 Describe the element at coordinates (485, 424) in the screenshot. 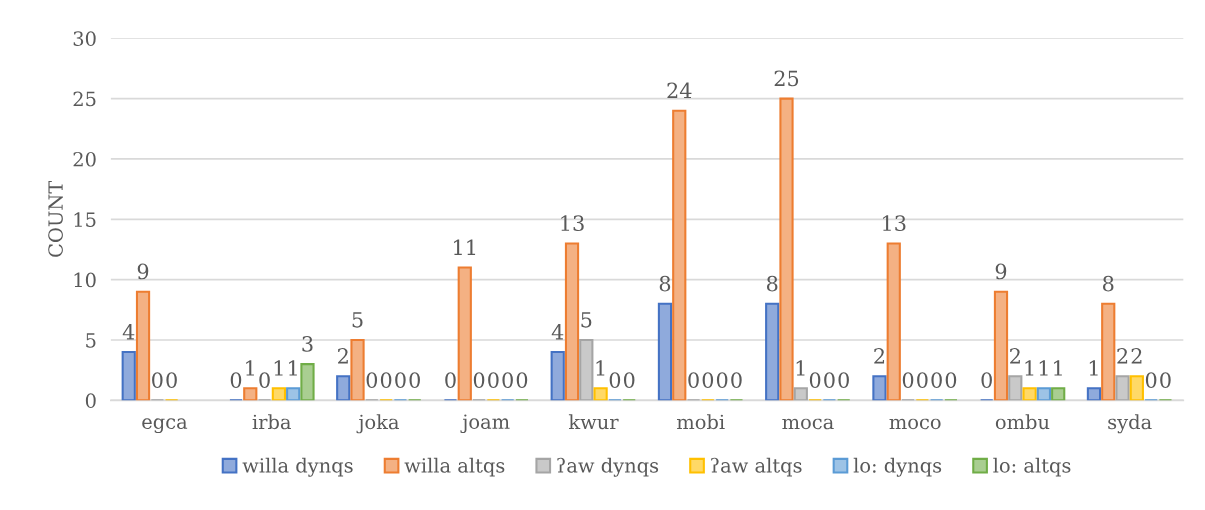

I see `x-tick-label: joam` at that location.